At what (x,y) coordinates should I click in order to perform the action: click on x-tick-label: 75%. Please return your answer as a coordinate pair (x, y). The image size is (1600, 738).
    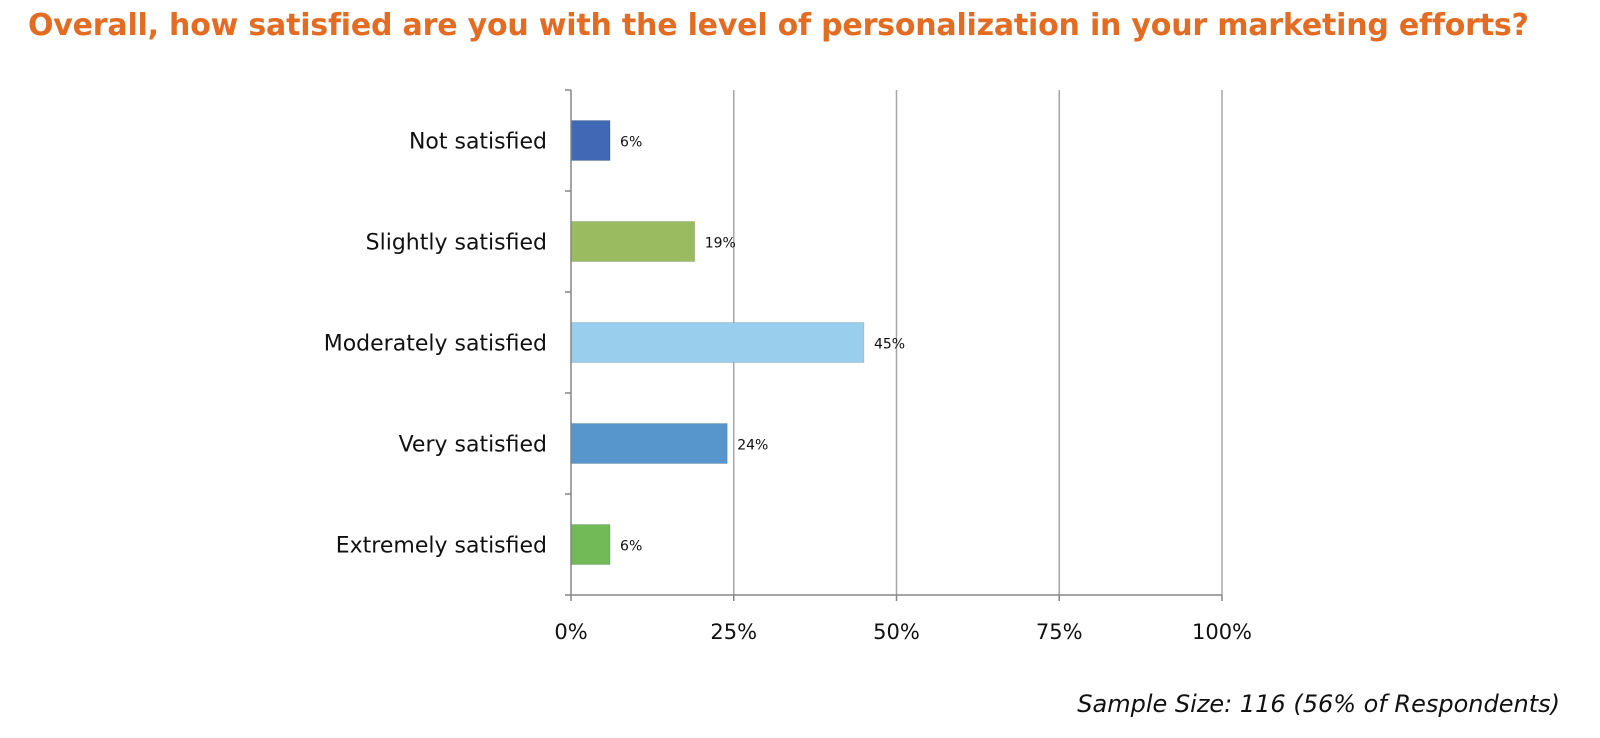
    Looking at the image, I should click on (1059, 632).